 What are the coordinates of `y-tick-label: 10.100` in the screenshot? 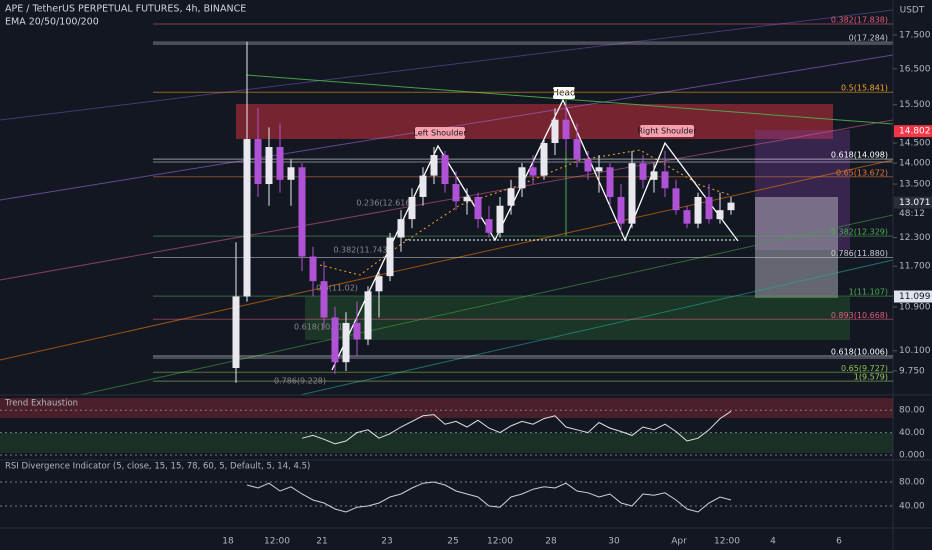 It's located at (915, 351).